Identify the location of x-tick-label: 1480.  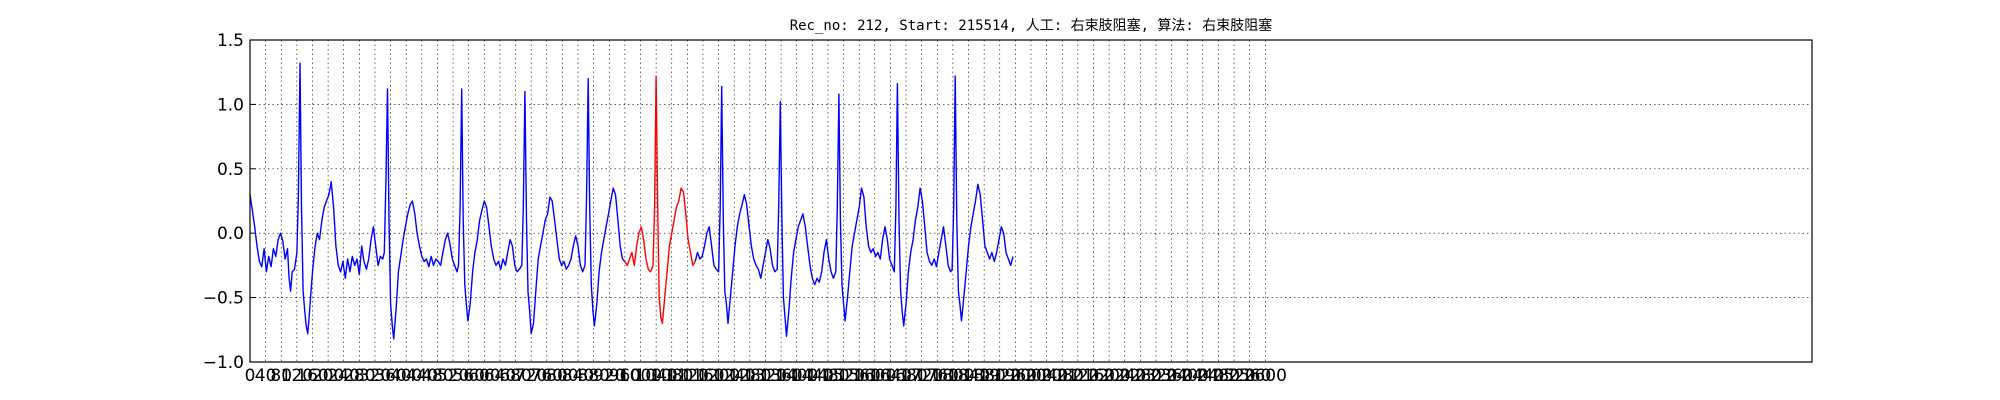
(827, 376).